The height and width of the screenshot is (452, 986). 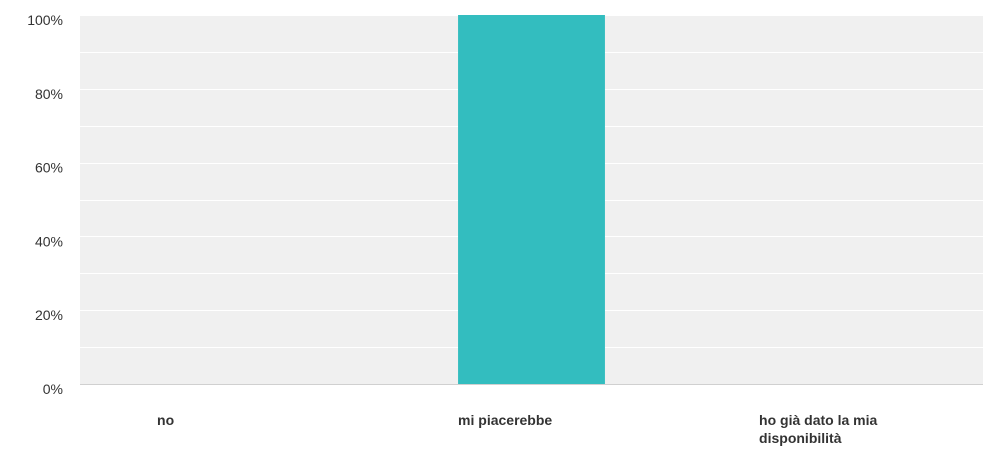 What do you see at coordinates (818, 429) in the screenshot?
I see `x-category-label: ho già dato la mia disponibilità` at bounding box center [818, 429].